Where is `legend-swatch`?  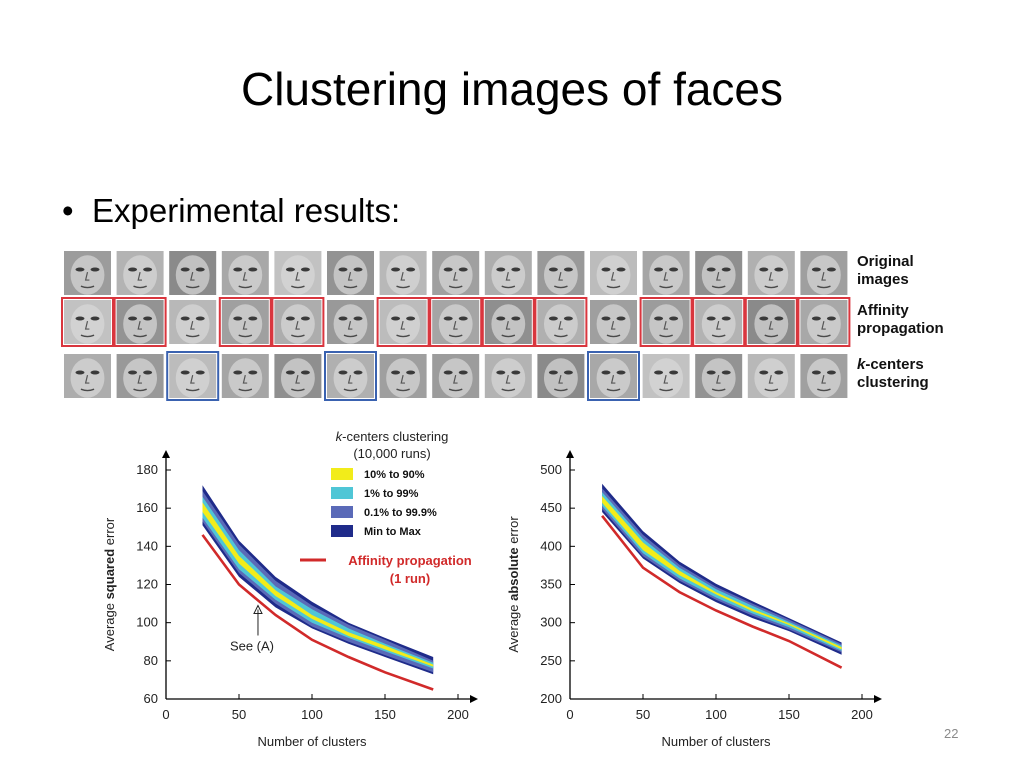 legend-swatch is located at coordinates (342, 531).